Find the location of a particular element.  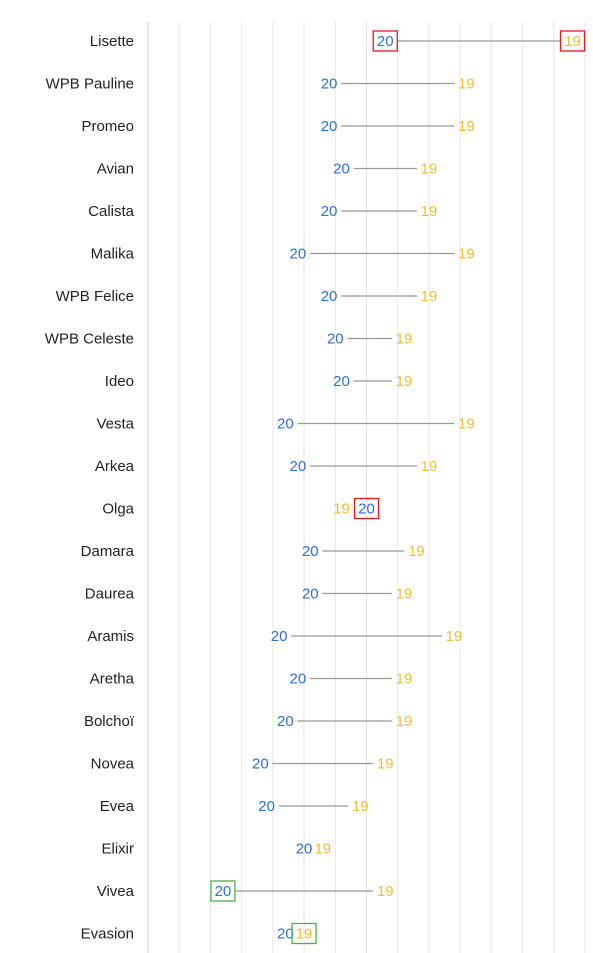

category-label: Bolchoï is located at coordinates (109, 721).